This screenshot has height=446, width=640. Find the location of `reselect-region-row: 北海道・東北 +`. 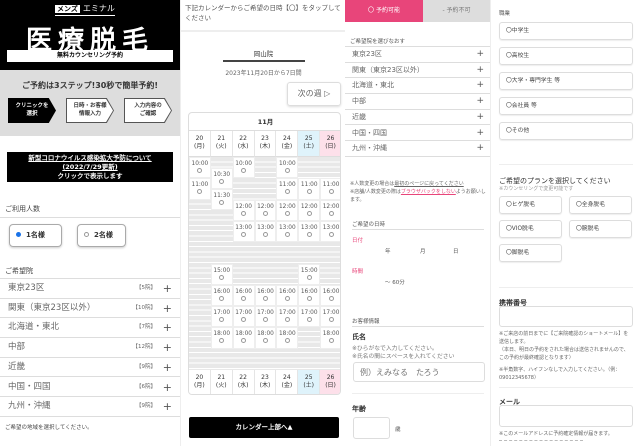

reselect-region-row: 北海道・東北 + is located at coordinates (417, 86).